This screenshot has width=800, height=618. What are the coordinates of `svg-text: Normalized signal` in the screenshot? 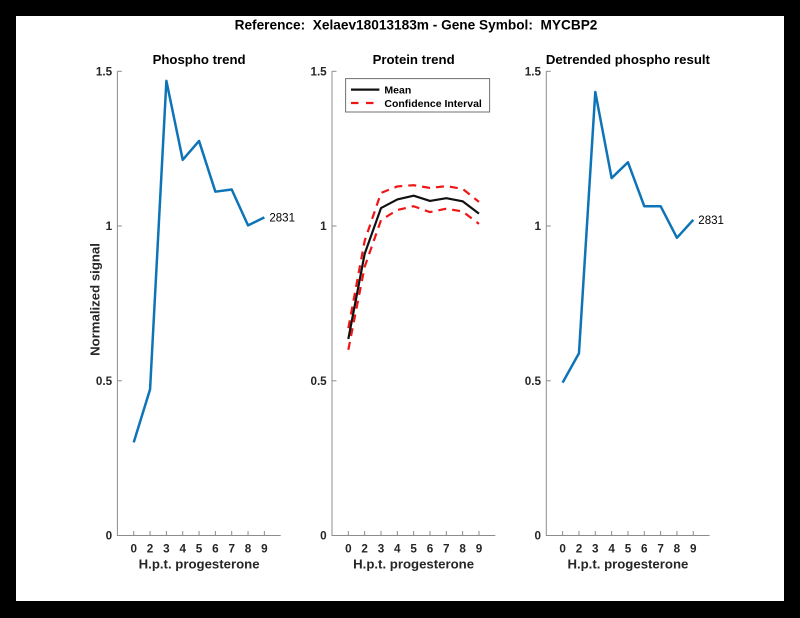 It's located at (94, 299).